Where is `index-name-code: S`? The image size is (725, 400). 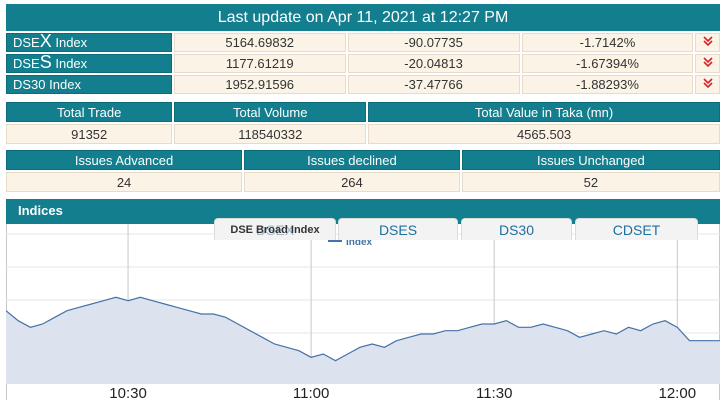 index-name-code: S is located at coordinates (45, 62).